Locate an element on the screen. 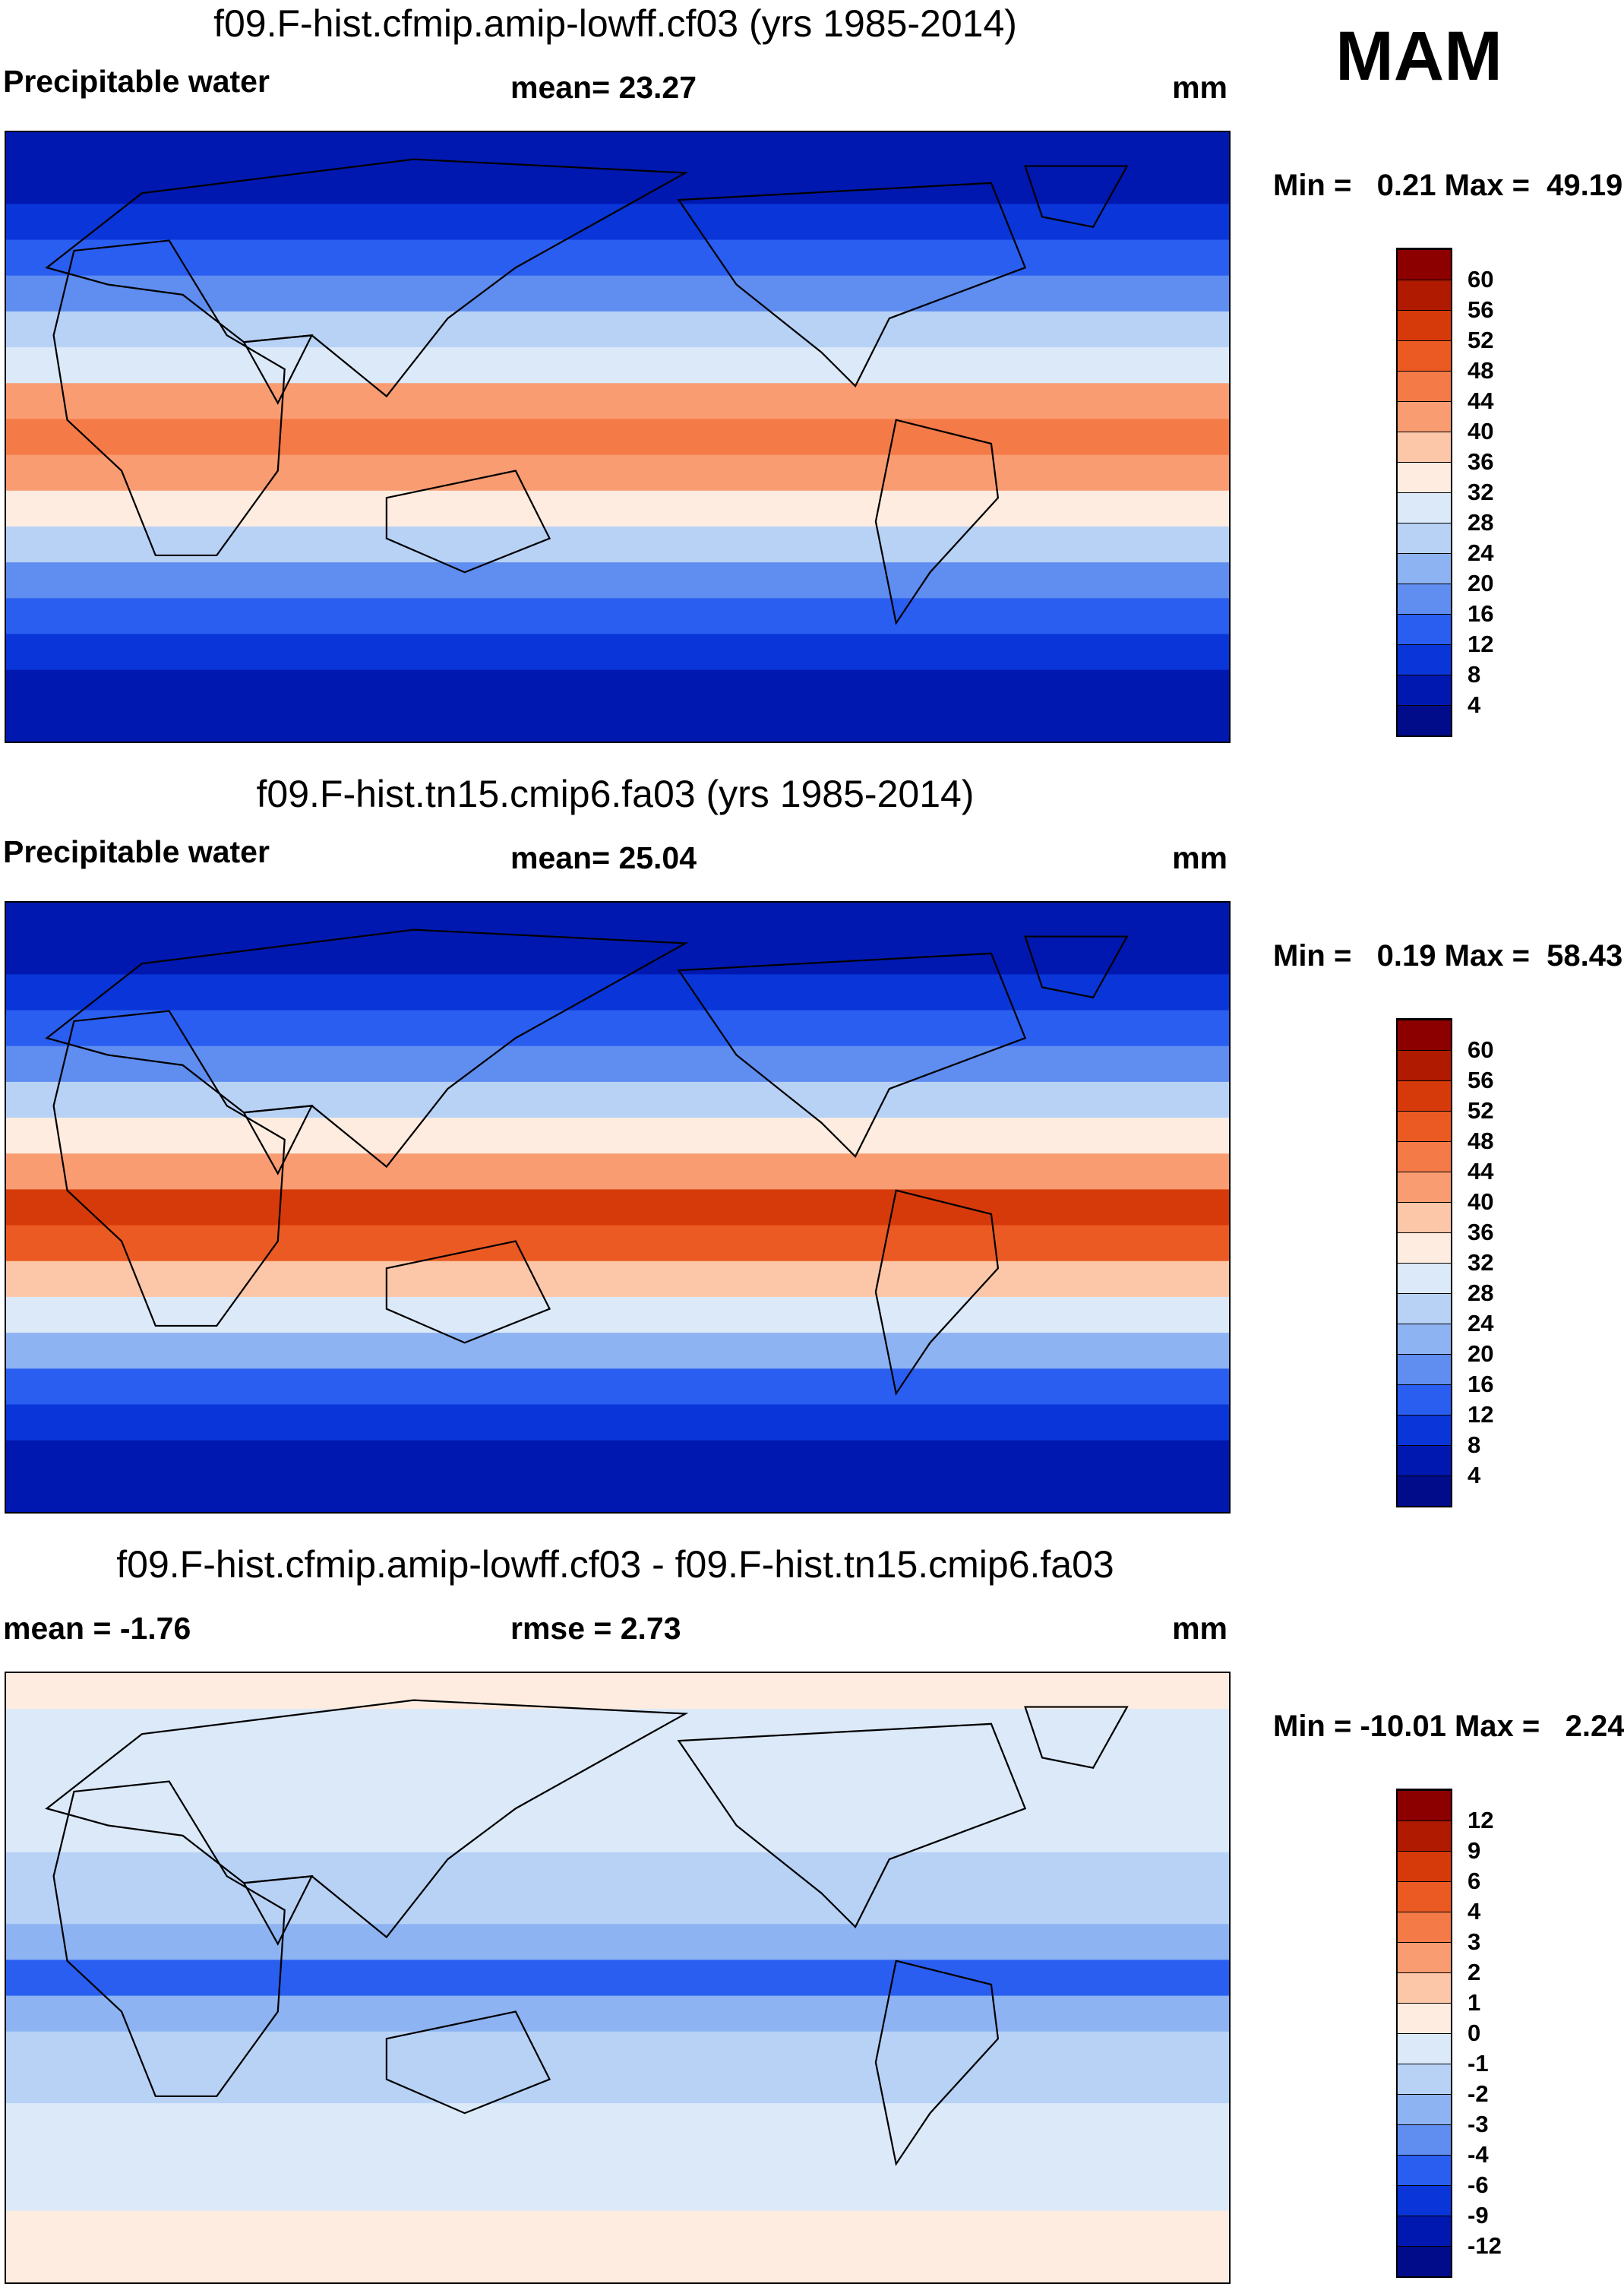 Image resolution: width=1624 pixels, height=2287 pixels. colorbar-tick: 56 is located at coordinates (1481, 1080).